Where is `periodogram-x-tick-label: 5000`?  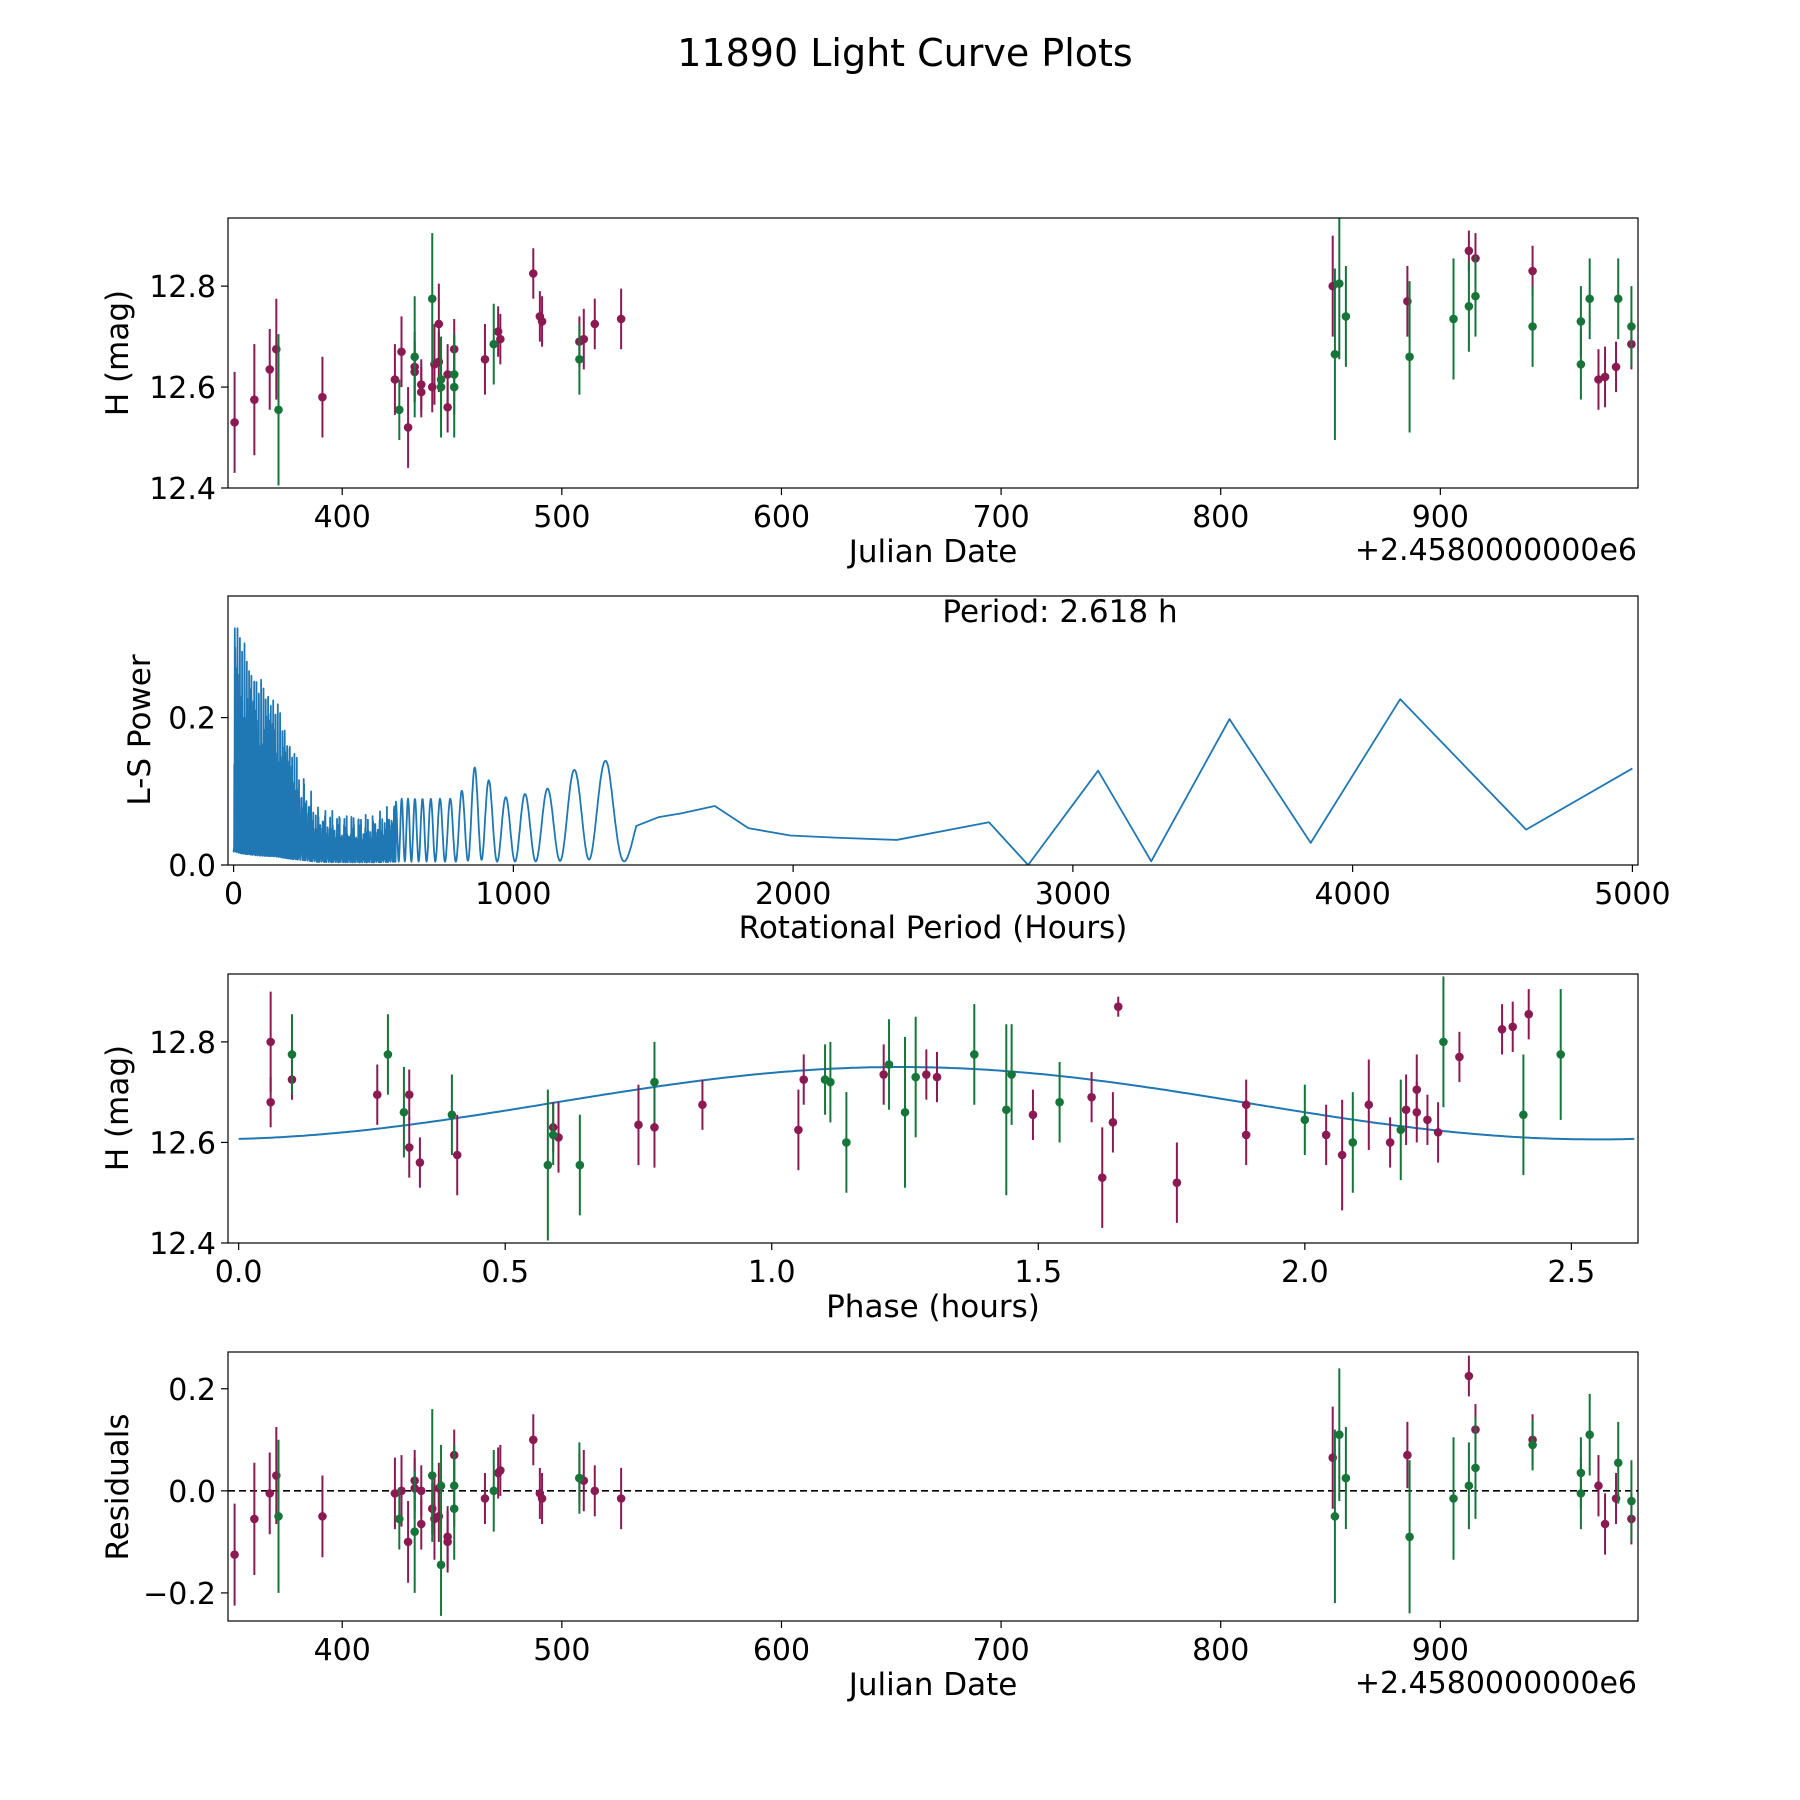
periodogram-x-tick-label: 5000 is located at coordinates (1632, 894).